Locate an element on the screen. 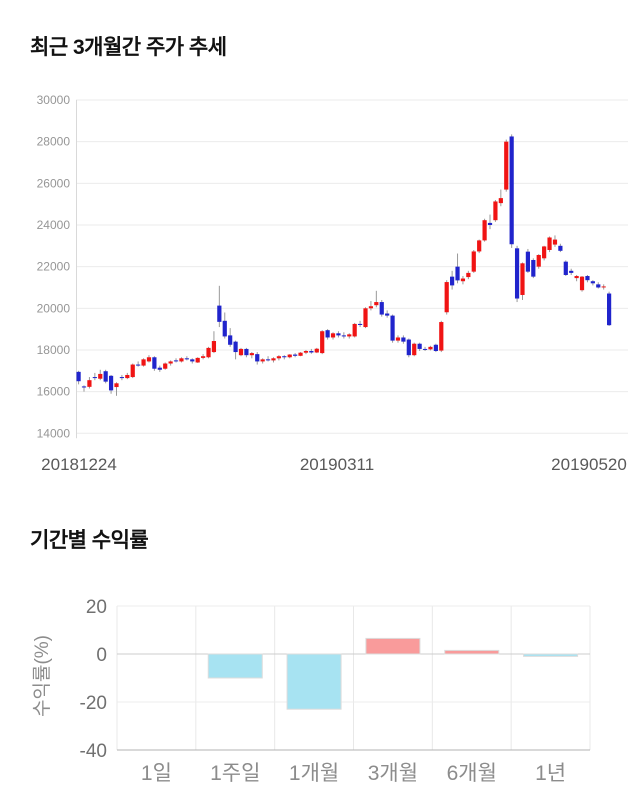 The image size is (640, 810). category-label: 6개월 is located at coordinates (472, 773).